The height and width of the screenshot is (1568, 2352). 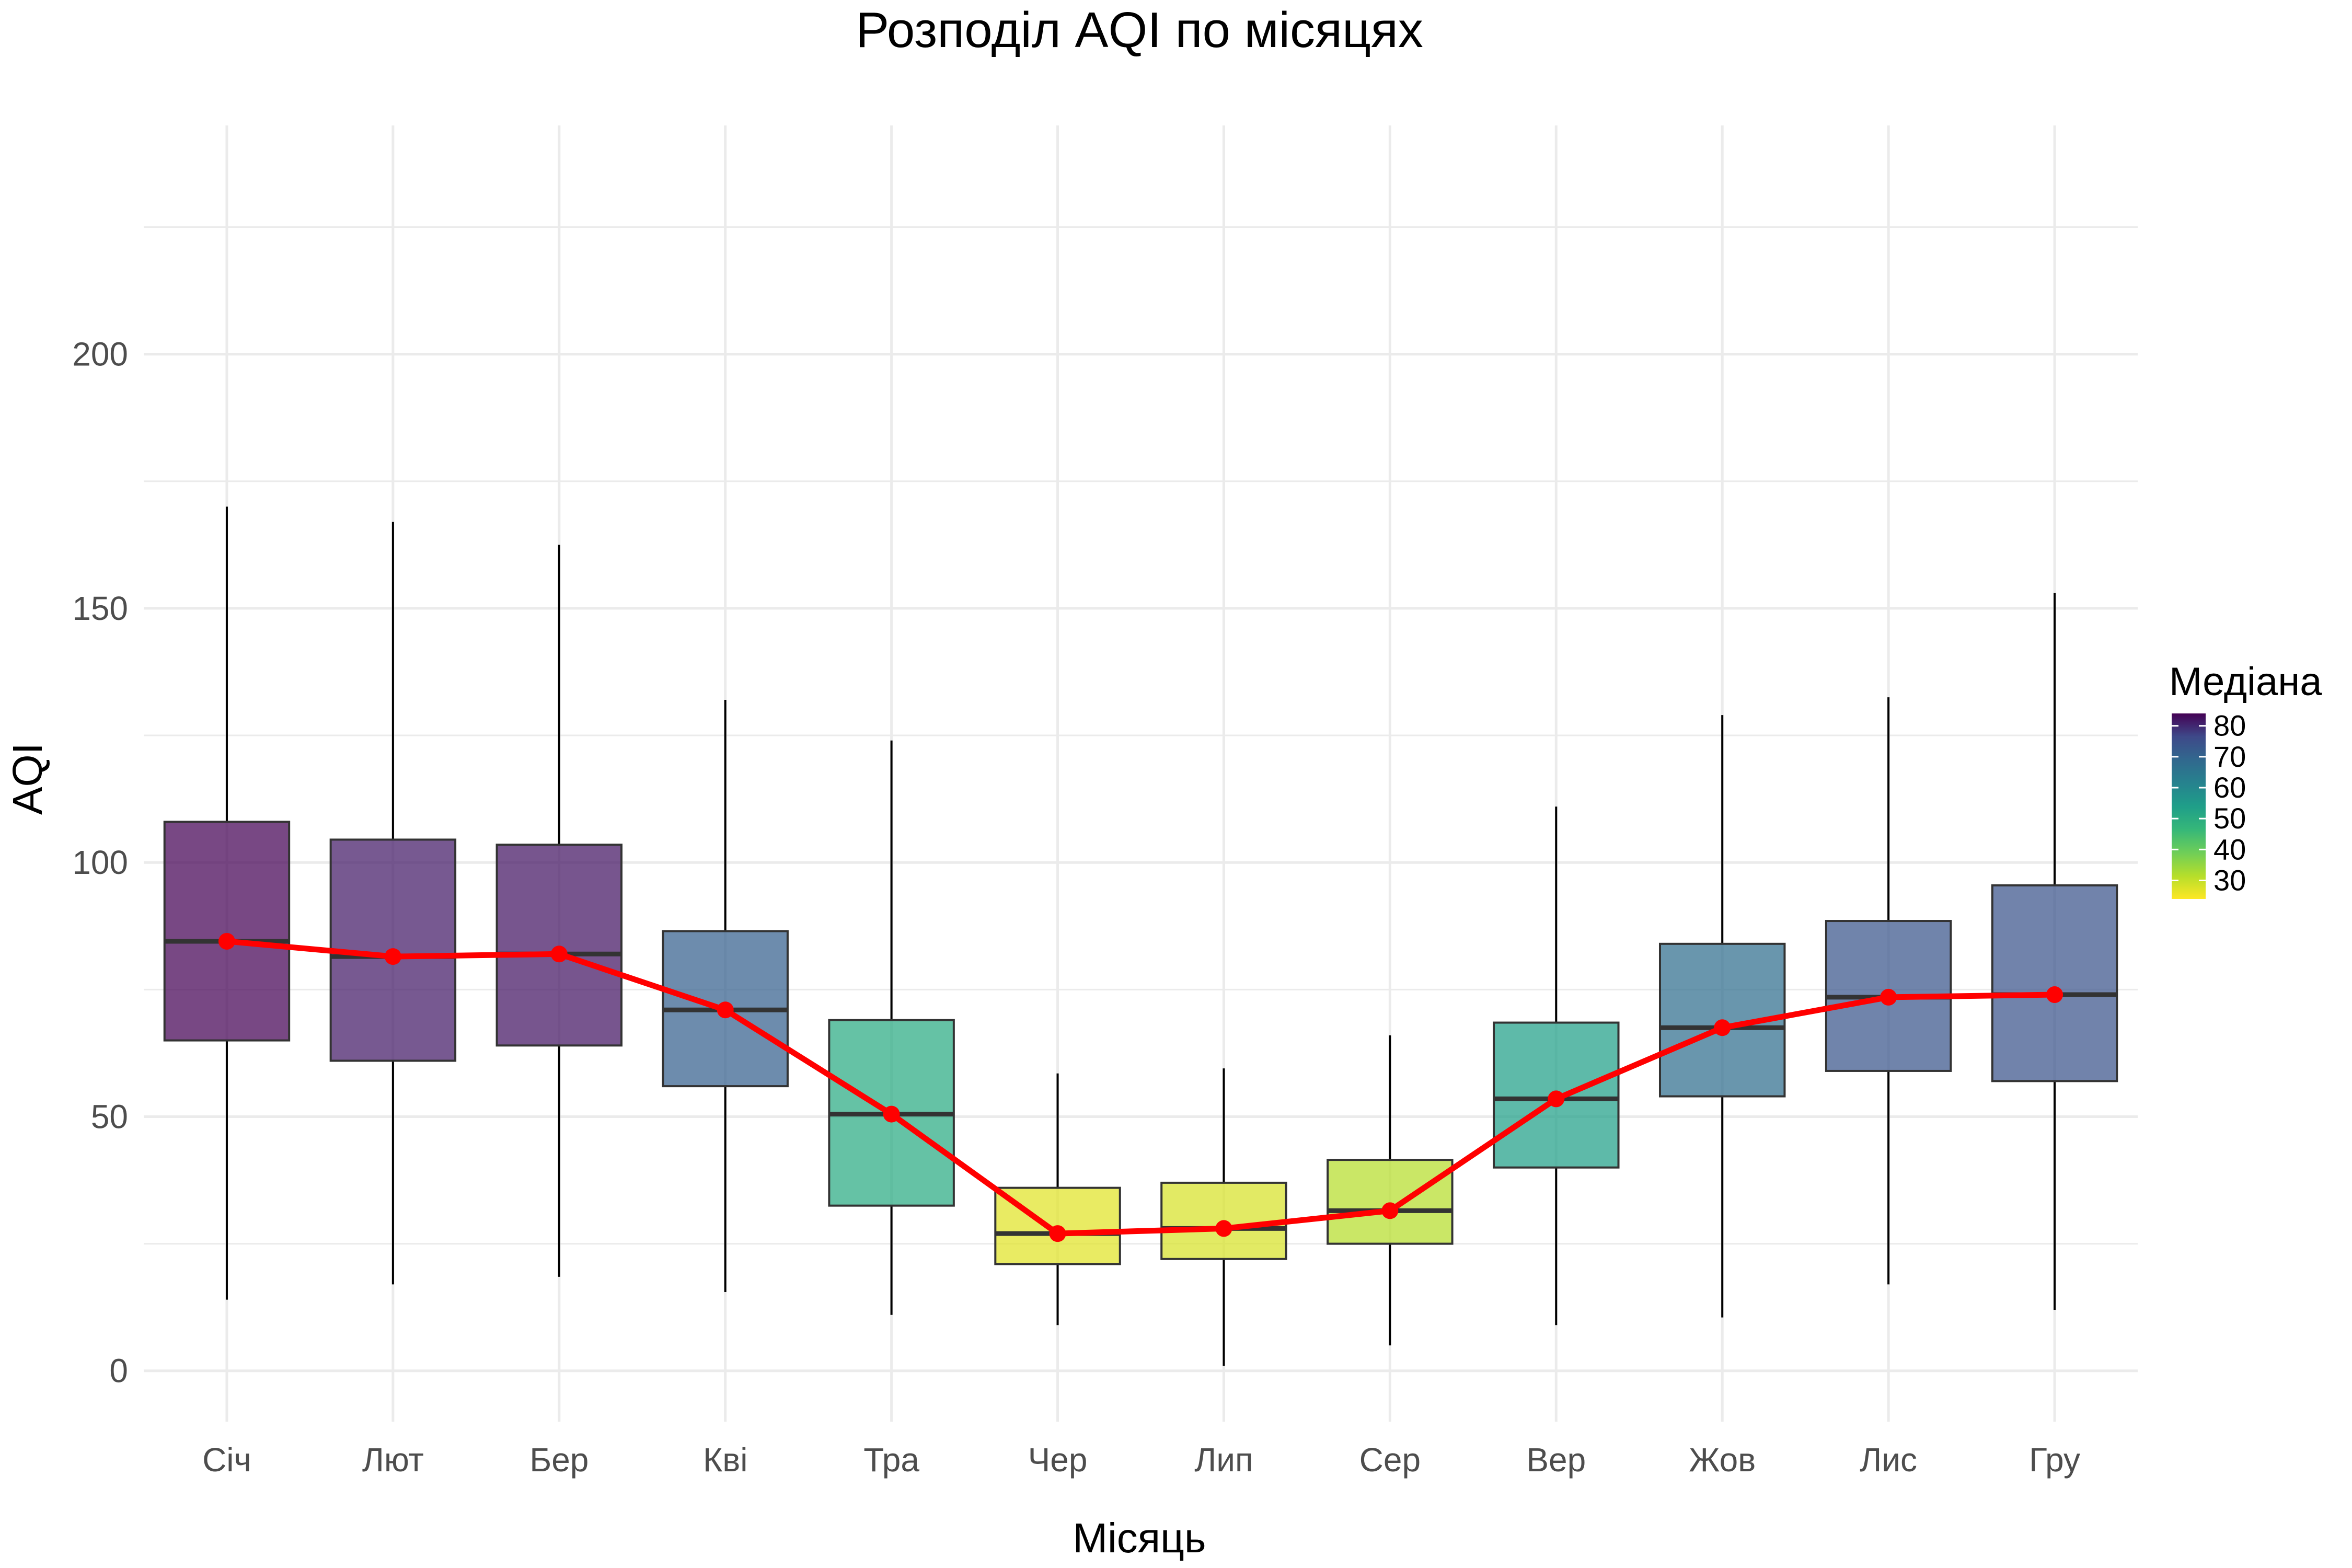 What do you see at coordinates (2229, 756) in the screenshot?
I see `colorbar-label: 70` at bounding box center [2229, 756].